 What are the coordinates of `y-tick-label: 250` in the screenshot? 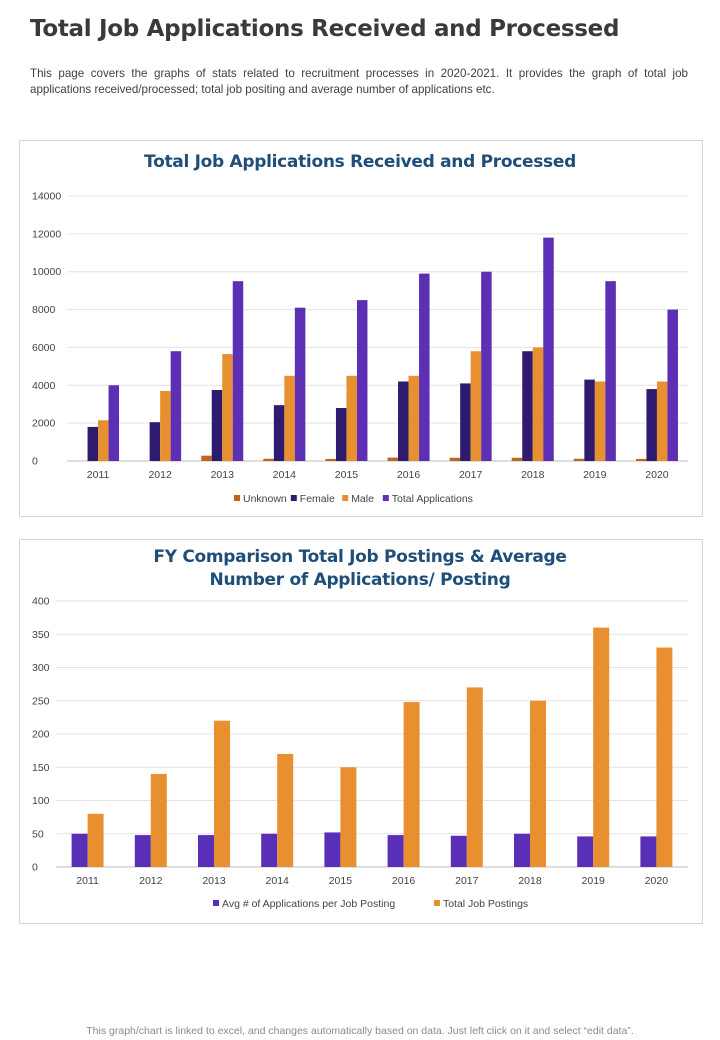 It's located at (41, 701).